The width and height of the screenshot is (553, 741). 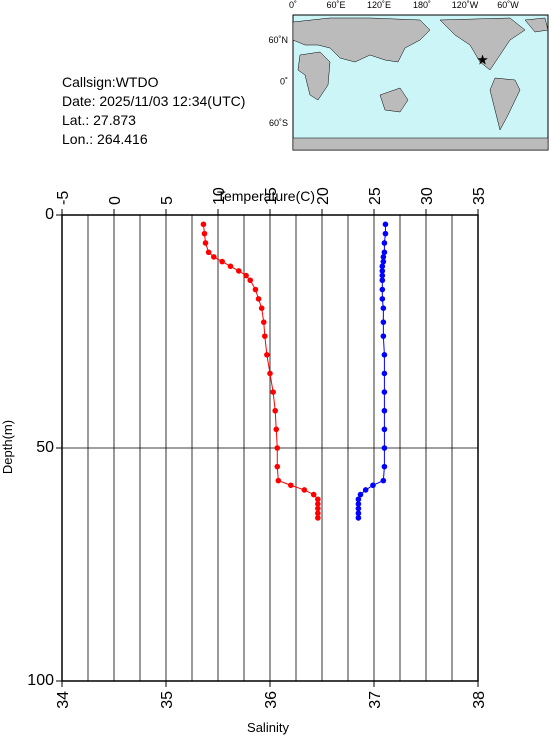 I want to click on x-tick-label: 37, so click(x=375, y=700).